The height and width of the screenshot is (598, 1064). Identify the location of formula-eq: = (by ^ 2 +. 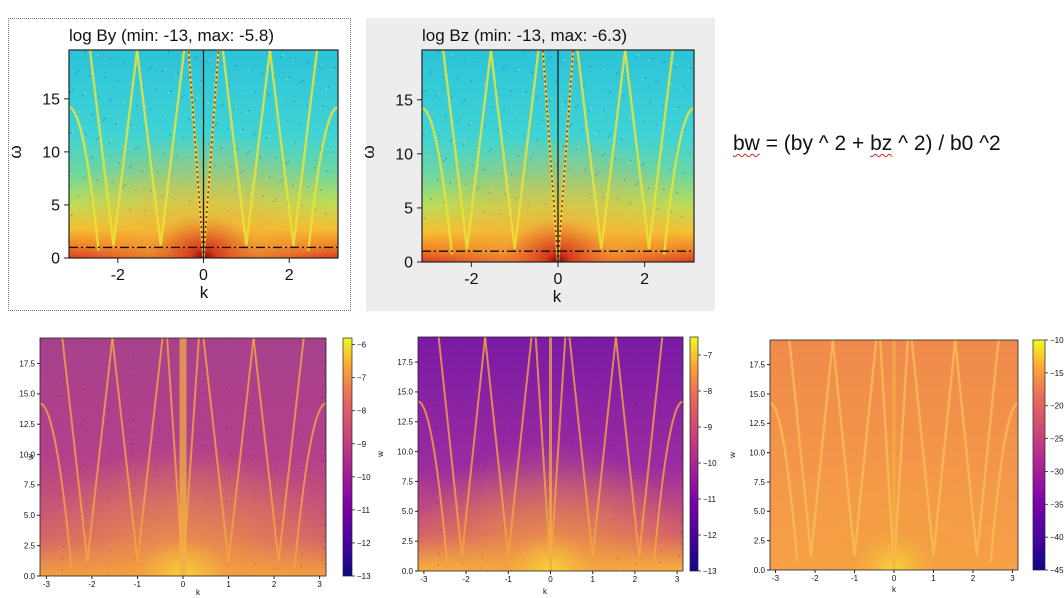
(815, 143).